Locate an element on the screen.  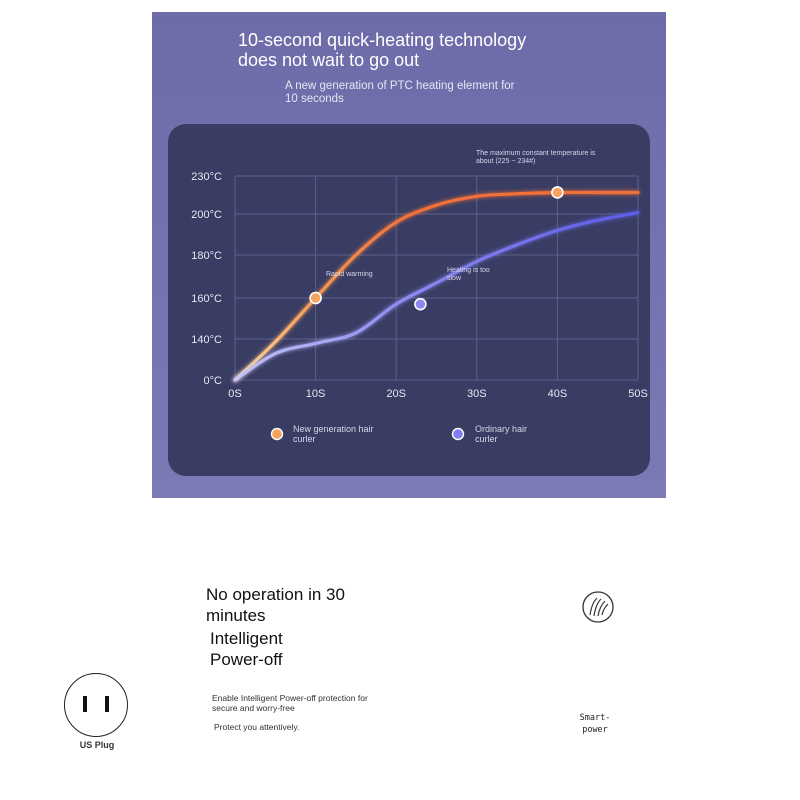
chart-marks is located at coordinates (417, 313).